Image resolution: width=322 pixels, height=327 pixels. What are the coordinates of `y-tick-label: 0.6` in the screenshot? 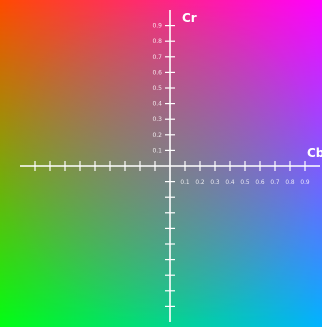 It's located at (157, 72).